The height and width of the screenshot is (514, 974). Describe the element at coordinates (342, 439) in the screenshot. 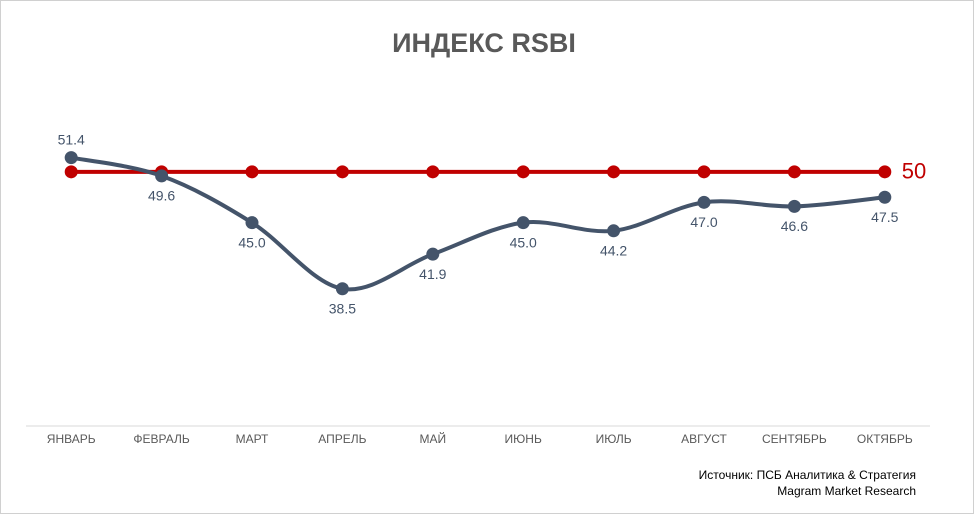

I see `x-tick-label: АПРЕЛЬ` at that location.